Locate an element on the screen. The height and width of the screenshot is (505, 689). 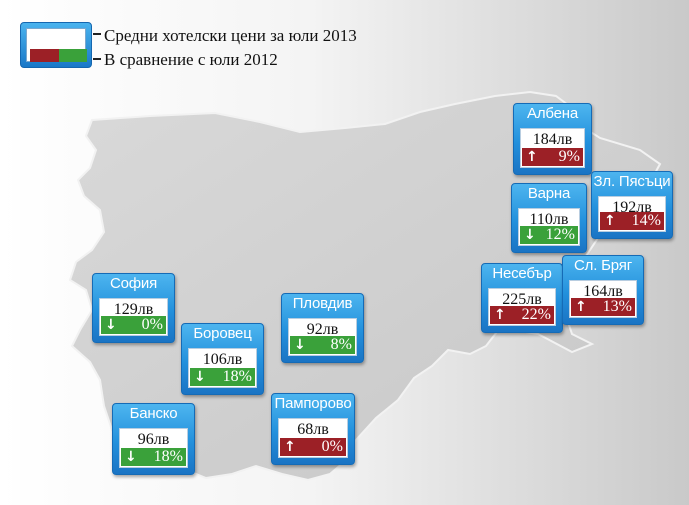
city-price: 68лв is located at coordinates (313, 429).